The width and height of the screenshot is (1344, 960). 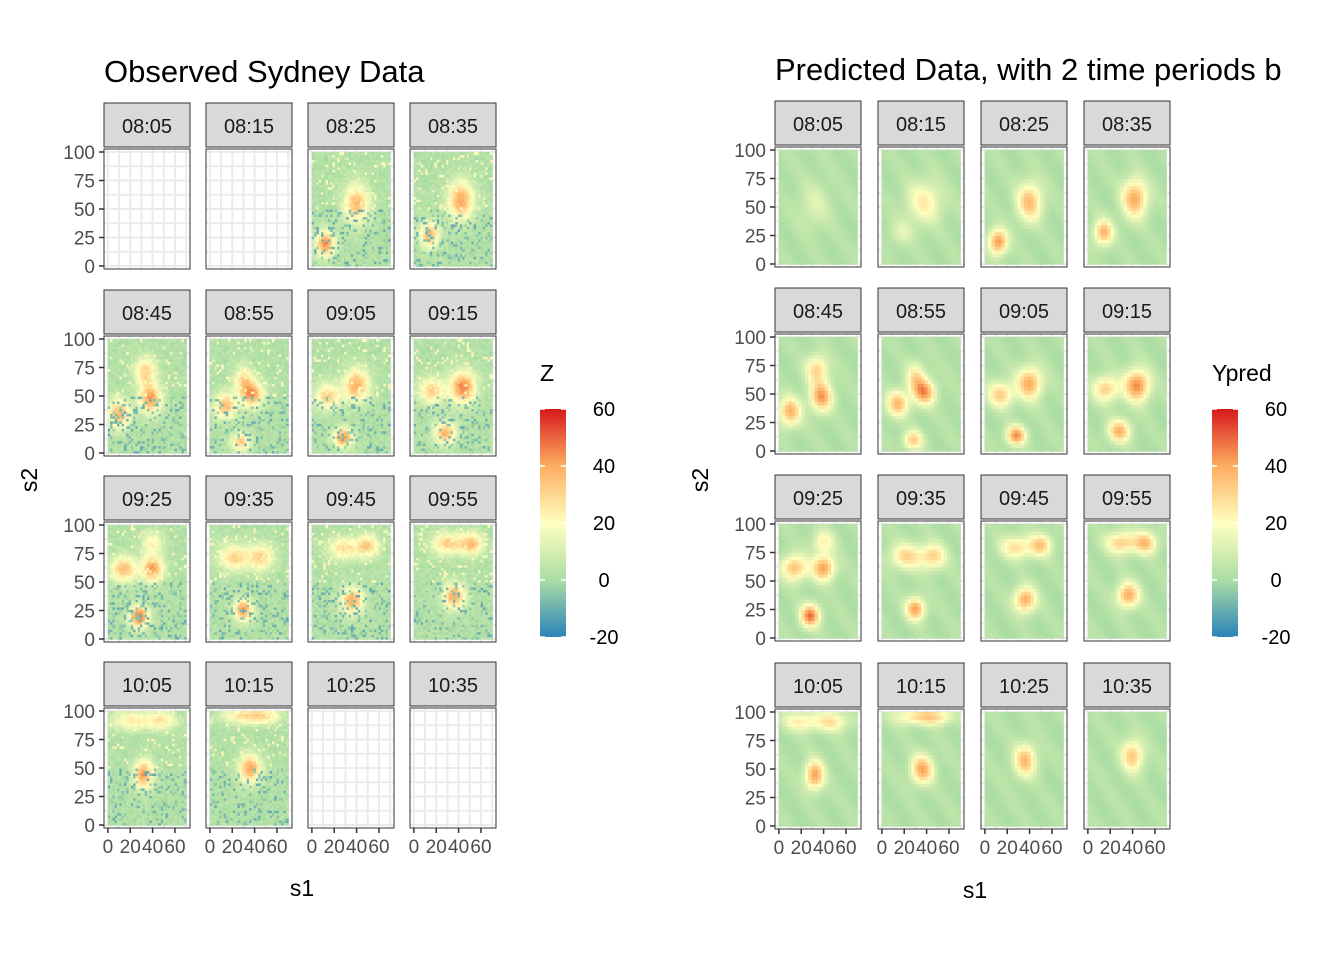 I want to click on facet-panel: 08:35, so click(x=453, y=186).